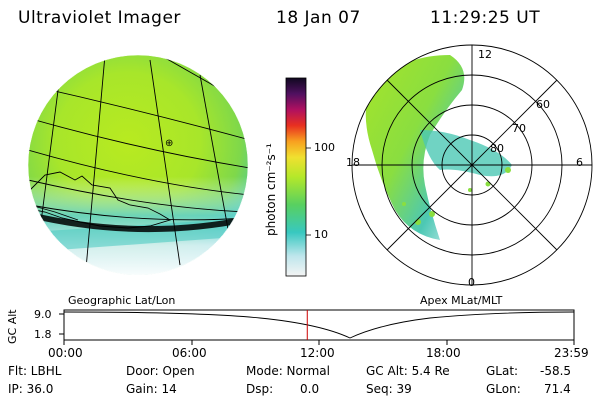  I want to click on lat-label-70: 70, so click(519, 128).